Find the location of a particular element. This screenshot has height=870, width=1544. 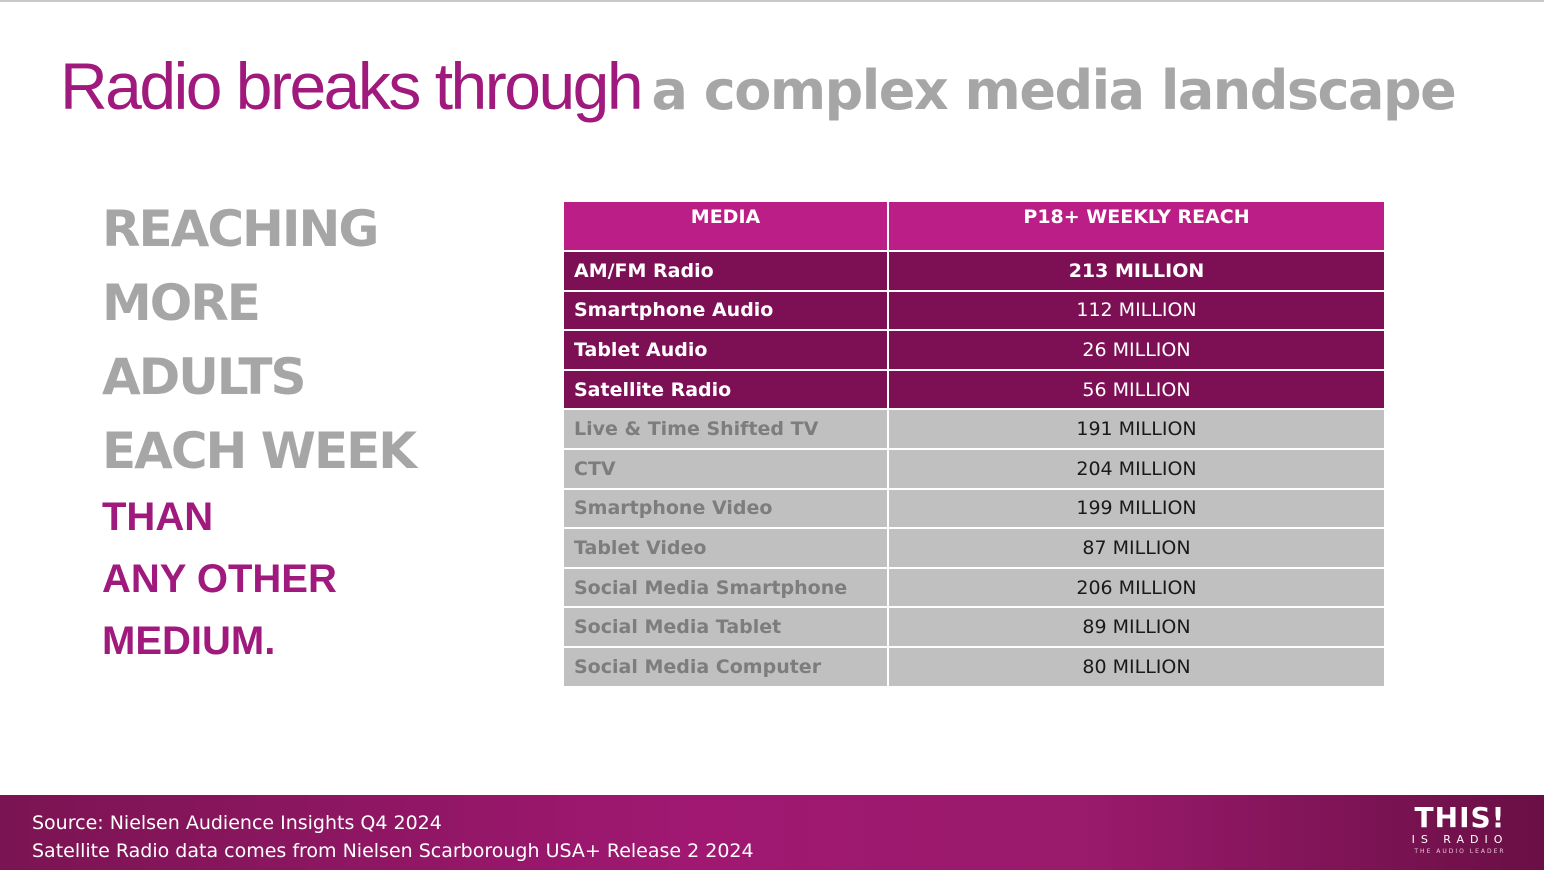

tagline-line-accent: MEDIUM. is located at coordinates (189, 641).